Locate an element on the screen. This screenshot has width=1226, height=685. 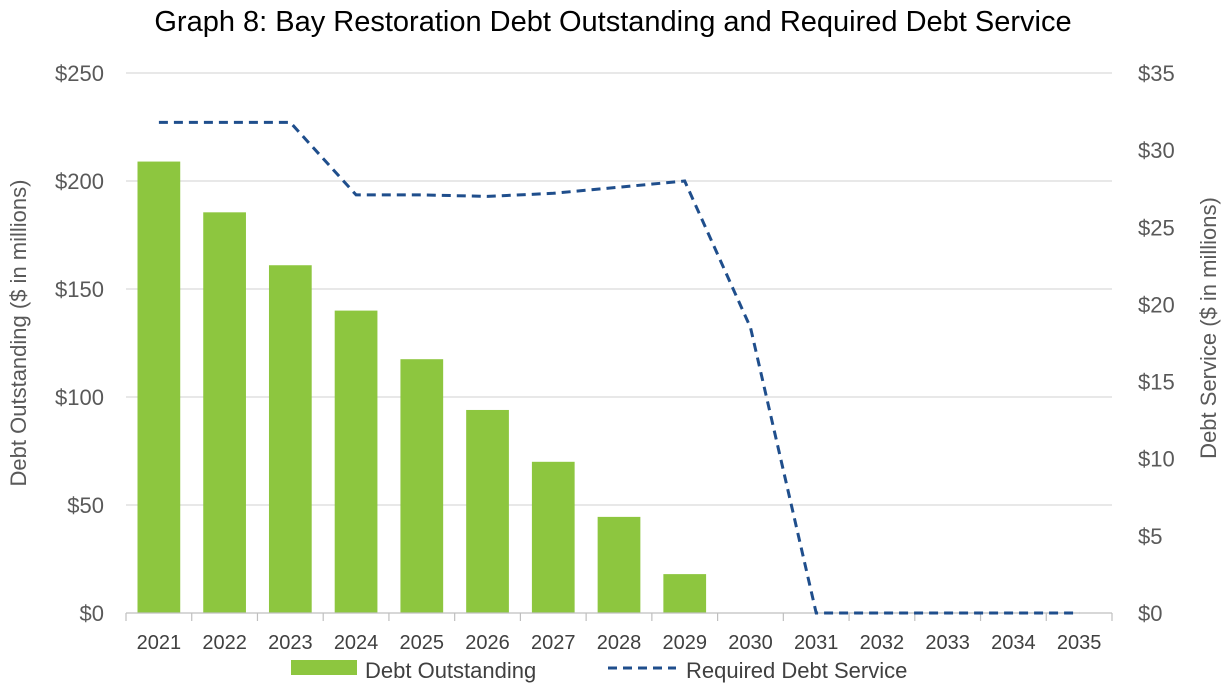
bar-2026 is located at coordinates (487, 511).